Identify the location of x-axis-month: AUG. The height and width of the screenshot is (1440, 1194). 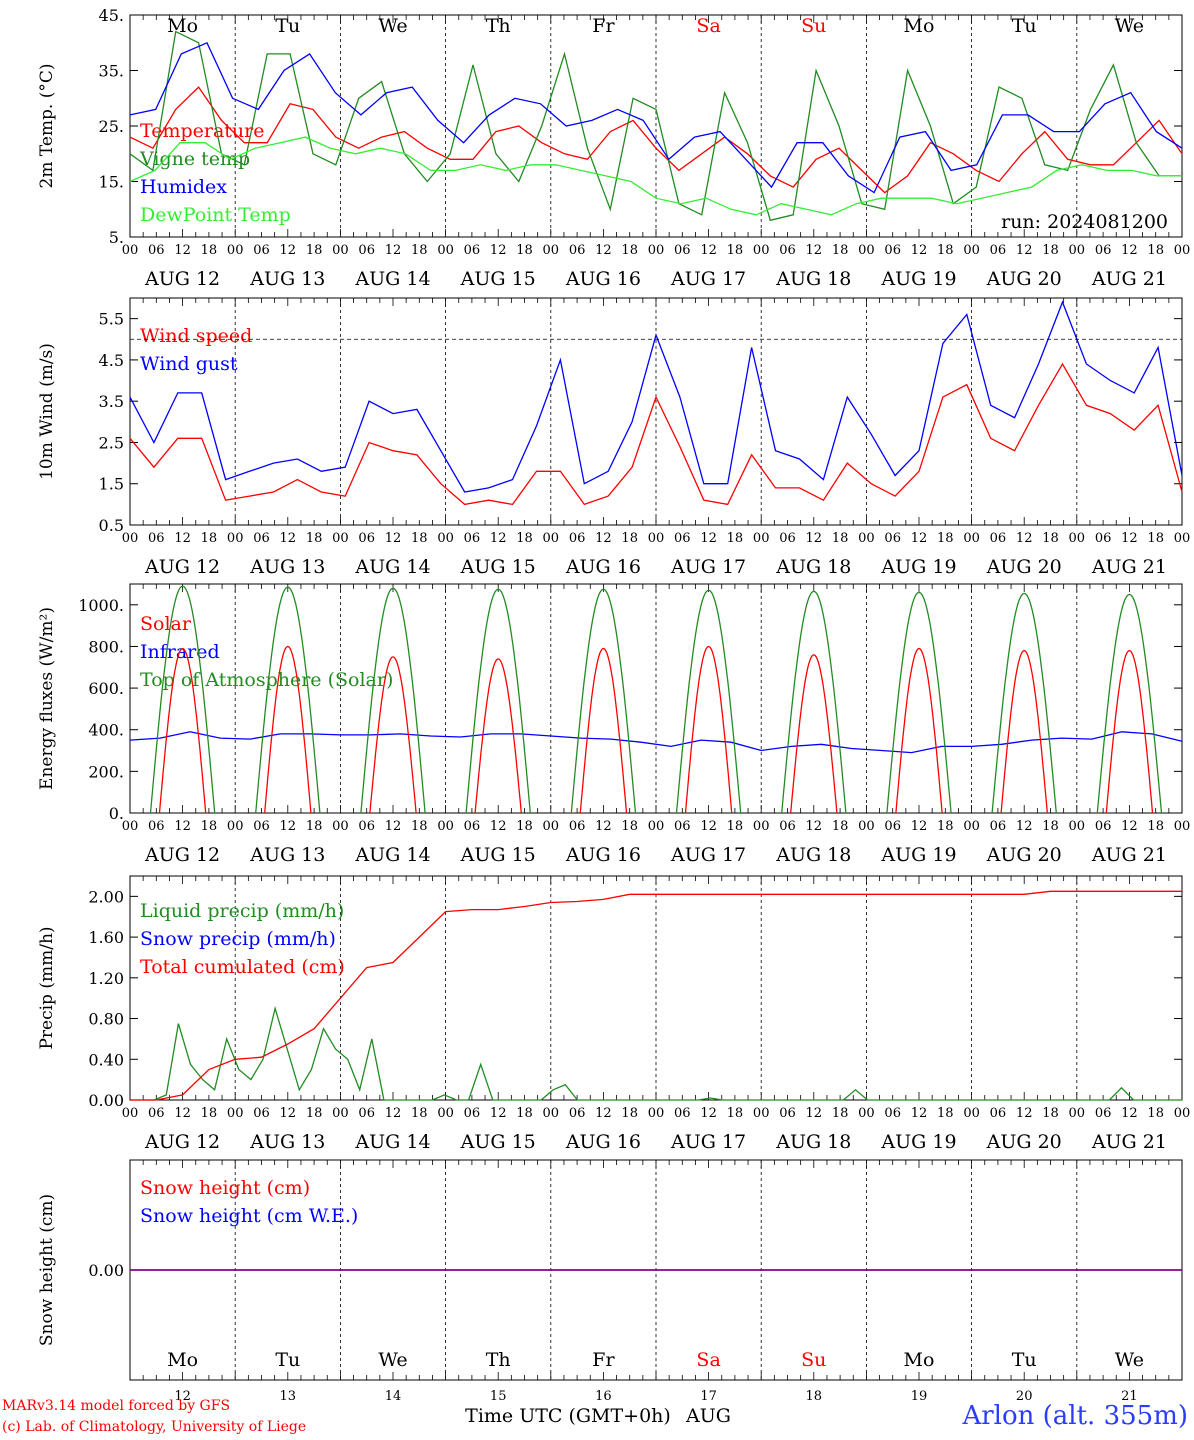
(708, 1416).